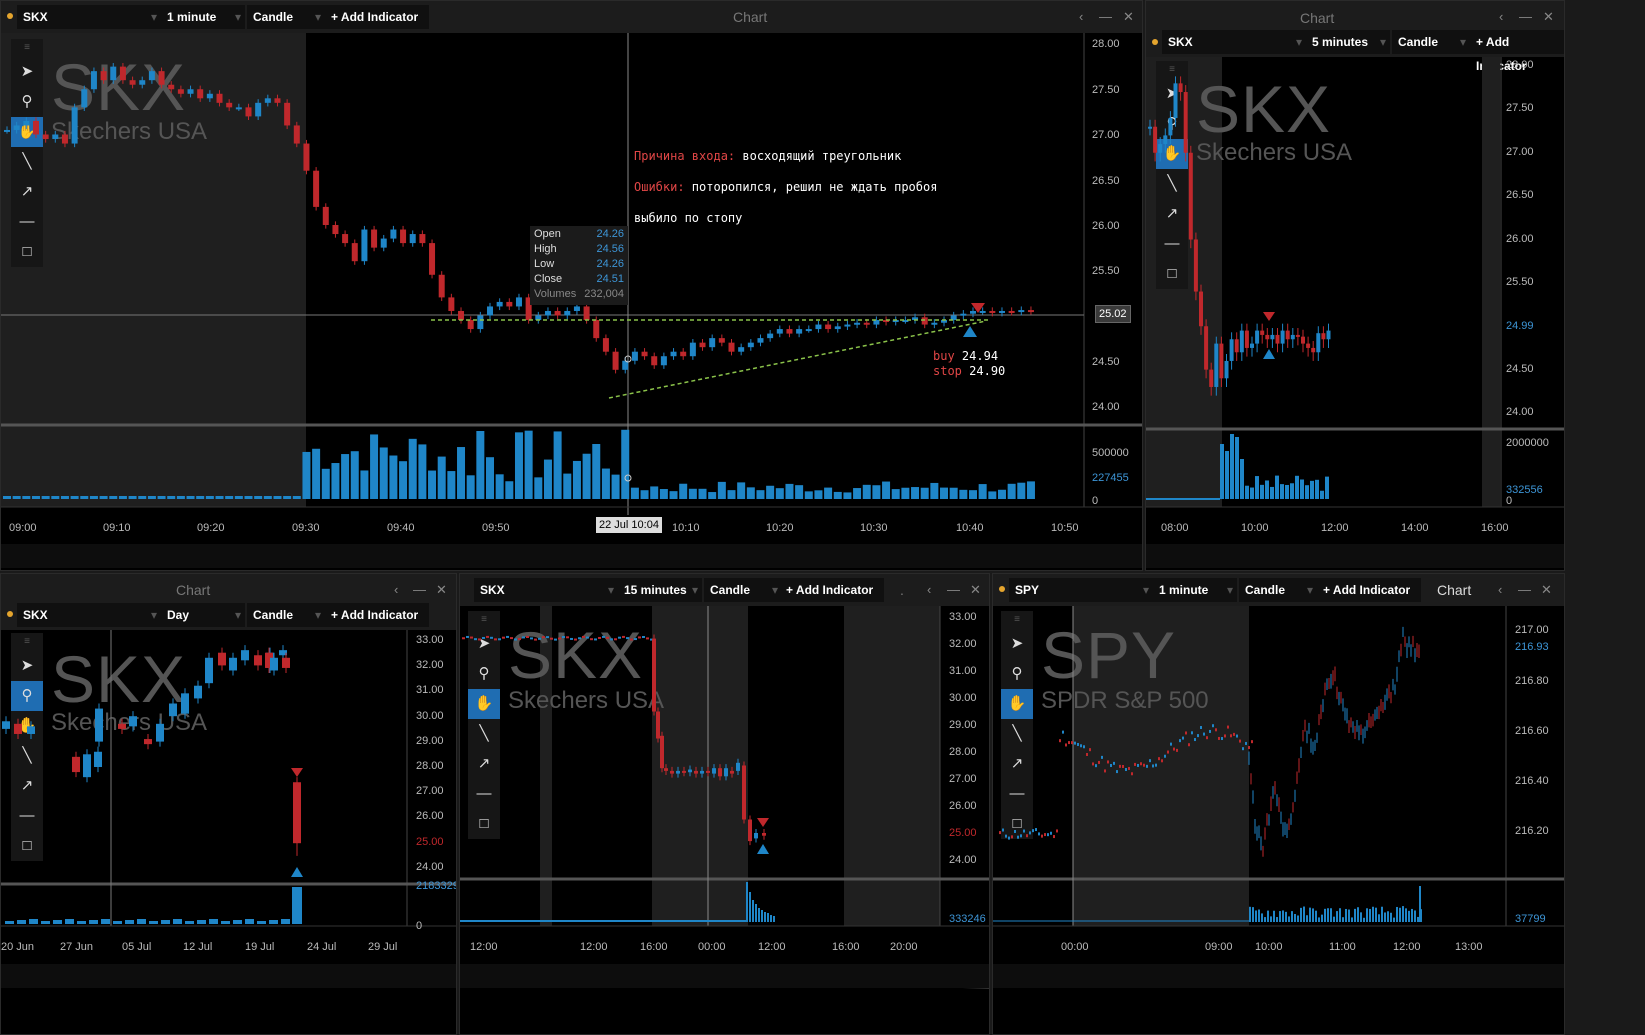 This screenshot has height=1035, width=1645. Describe the element at coordinates (660, 590) in the screenshot. I see `timeframe-select: 15 minutes` at that location.